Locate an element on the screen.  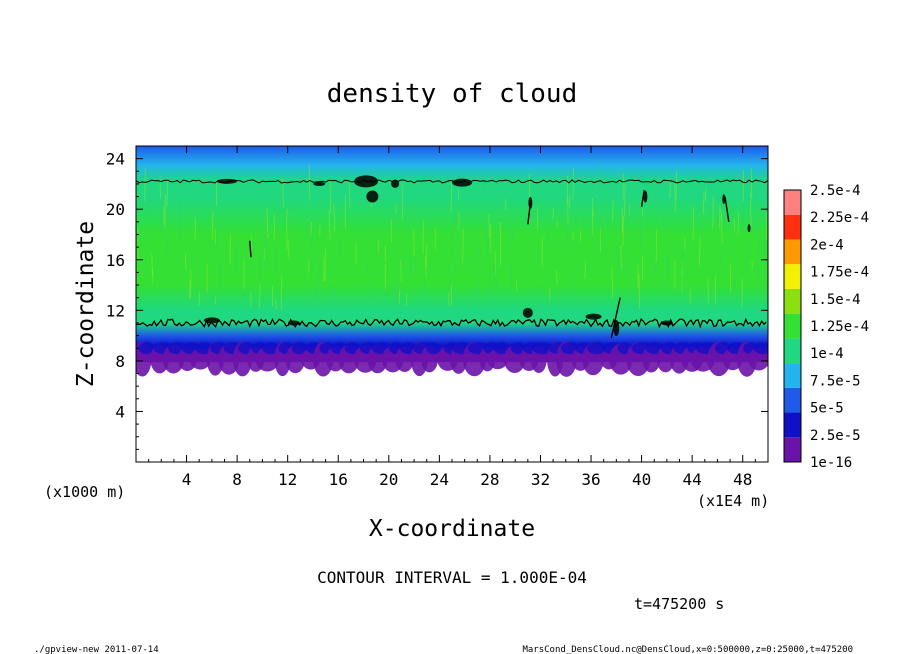
y-tick-label: 16 is located at coordinates (115, 260).